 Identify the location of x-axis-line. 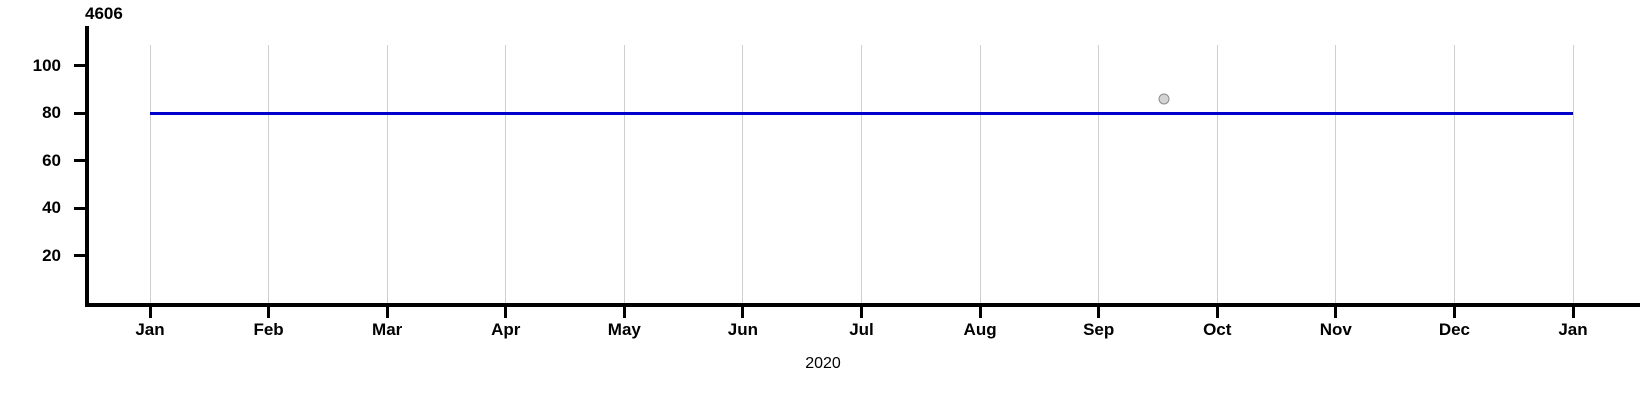
(862, 305).